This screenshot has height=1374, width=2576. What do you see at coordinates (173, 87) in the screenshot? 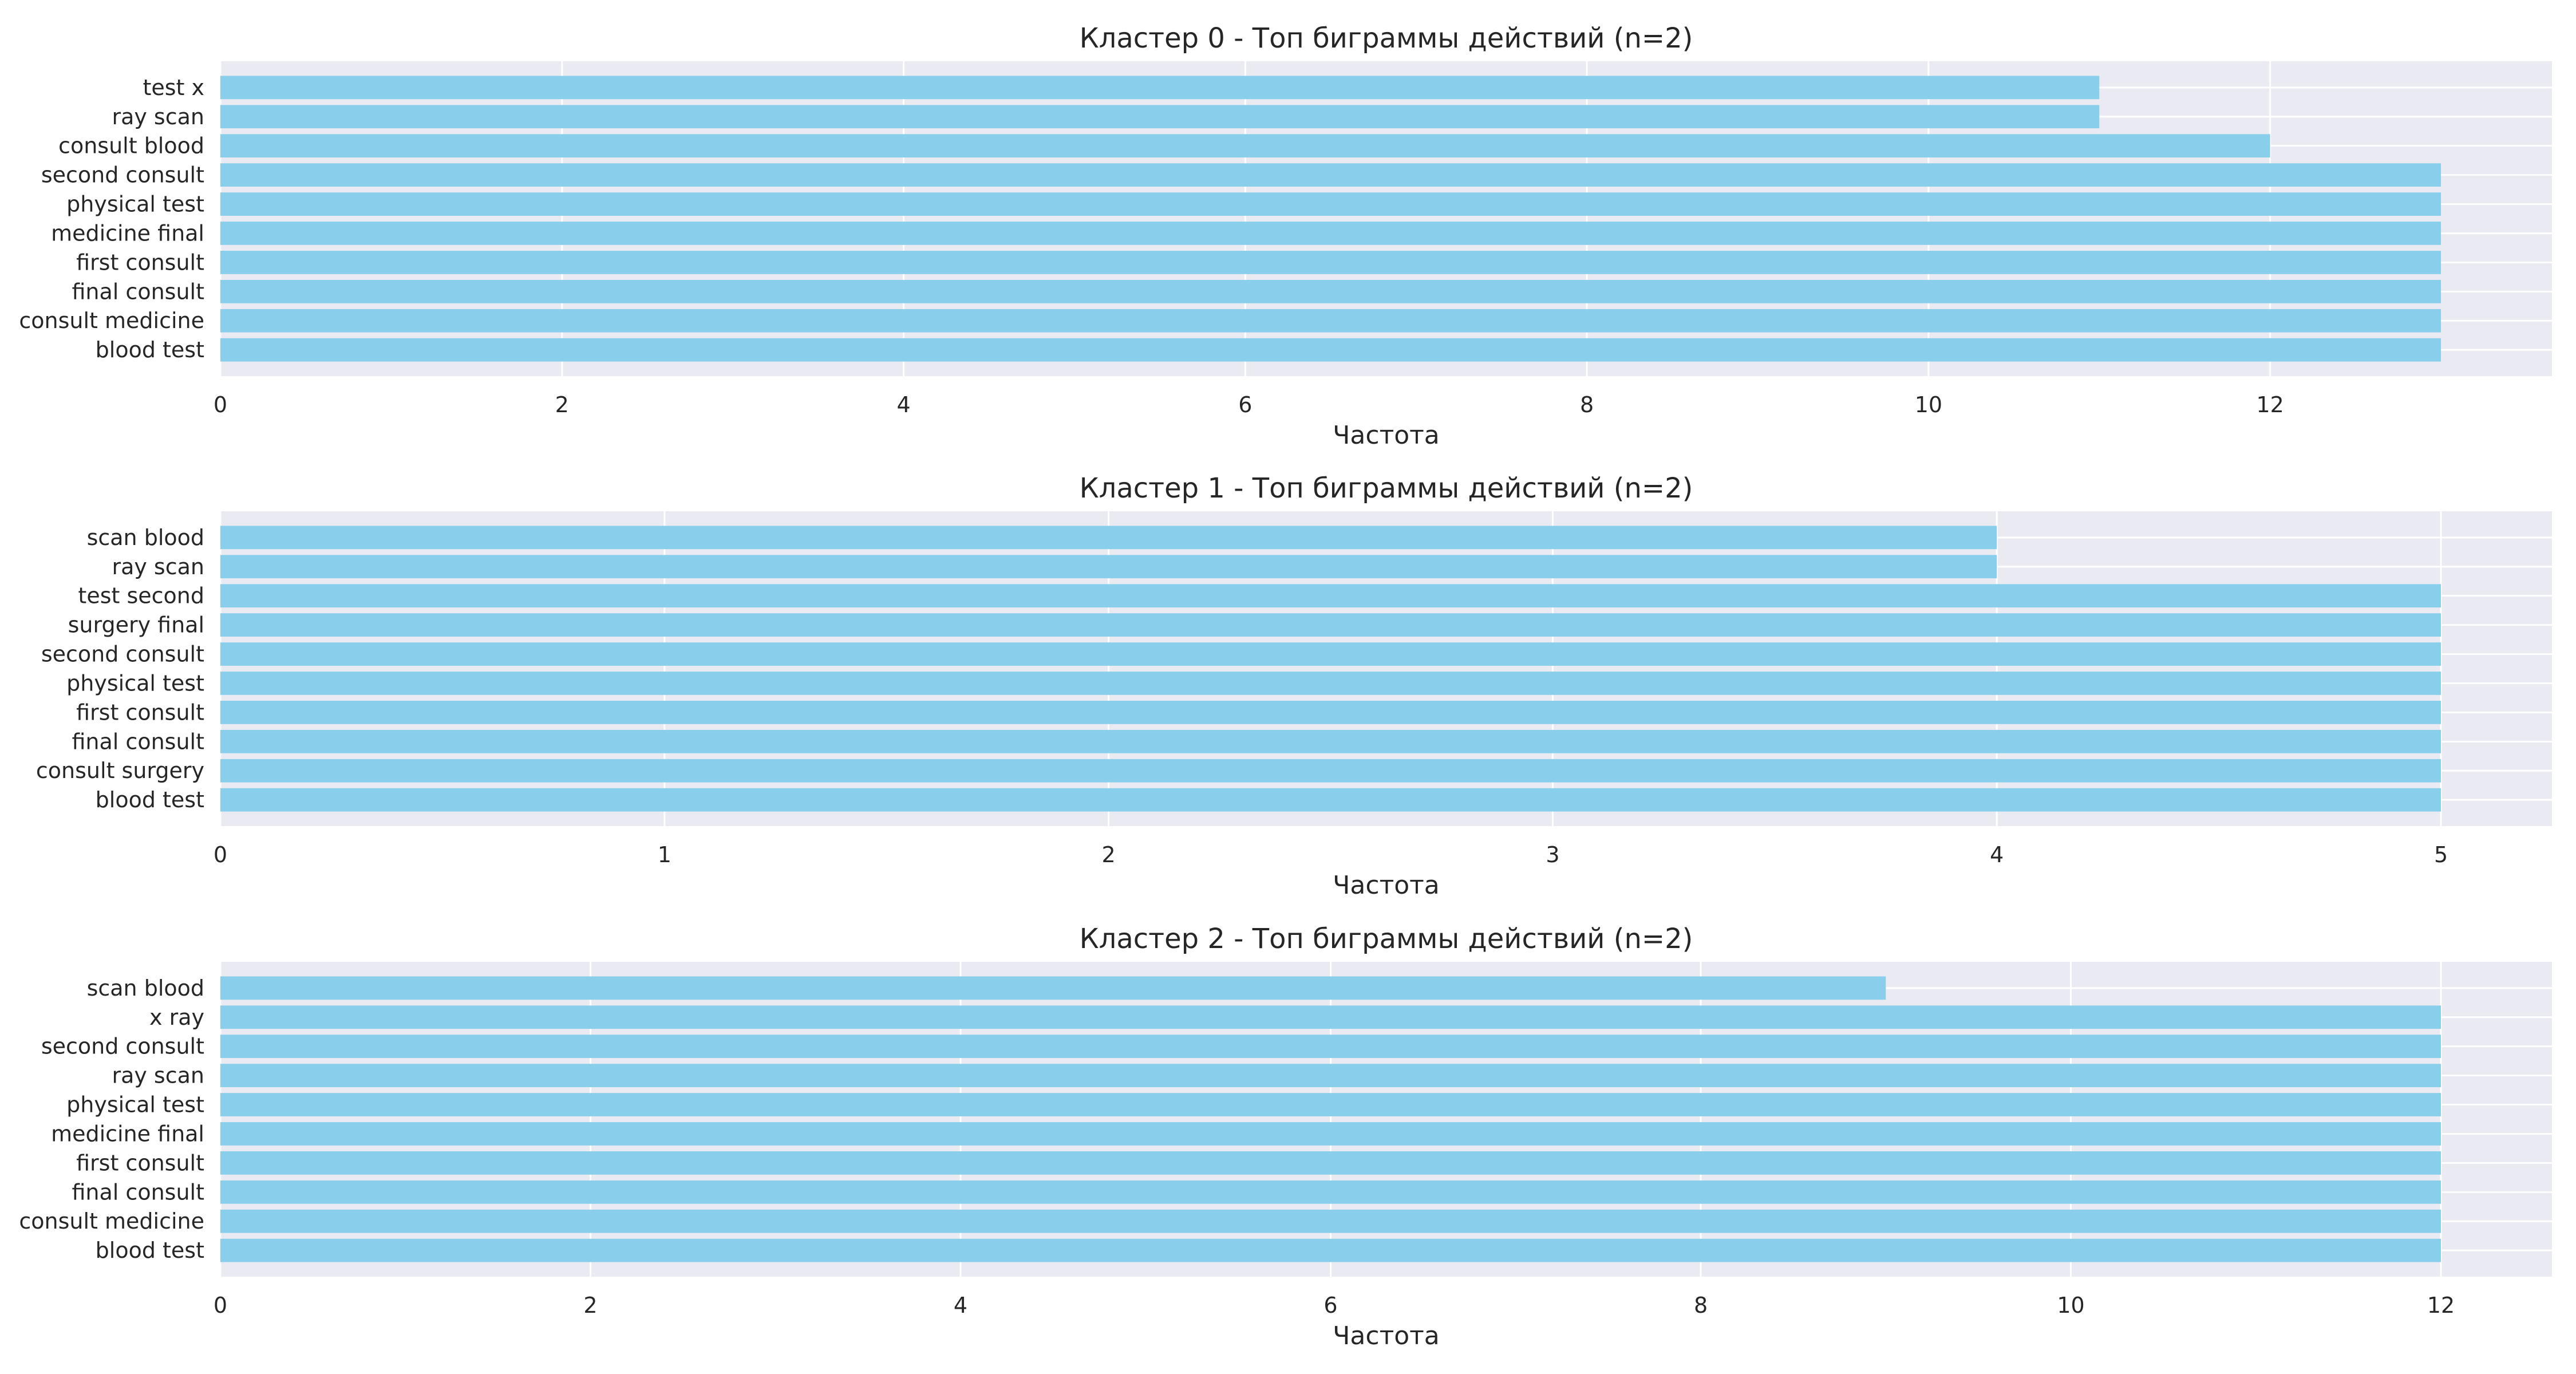
I see `y-tick-label: test x` at bounding box center [173, 87].